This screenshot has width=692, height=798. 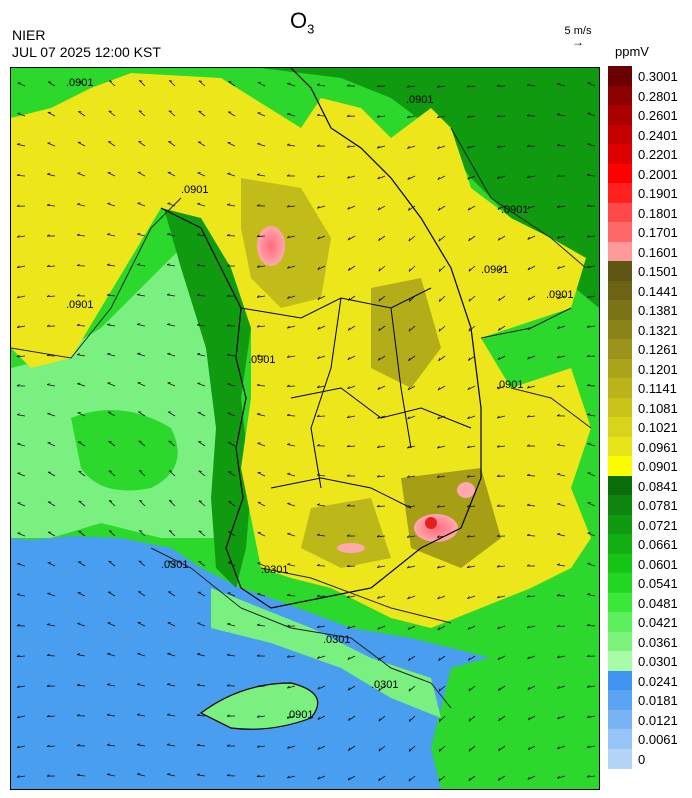 I want to click on map-title: O3, so click(x=302, y=22).